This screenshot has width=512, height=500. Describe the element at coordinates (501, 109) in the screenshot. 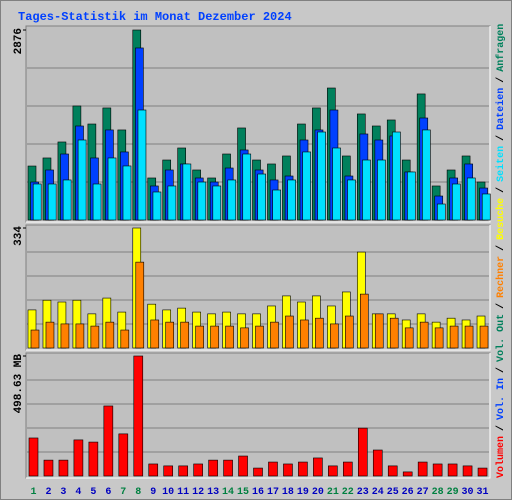

I see `legend-entry: Dateien` at that location.